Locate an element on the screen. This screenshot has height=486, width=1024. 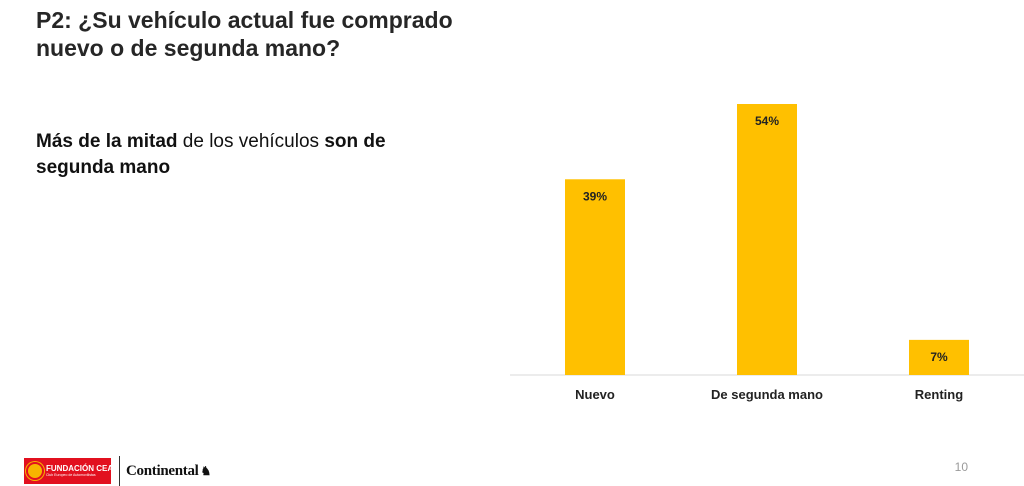
continental-logo: Continental ♞ is located at coordinates (168, 471).